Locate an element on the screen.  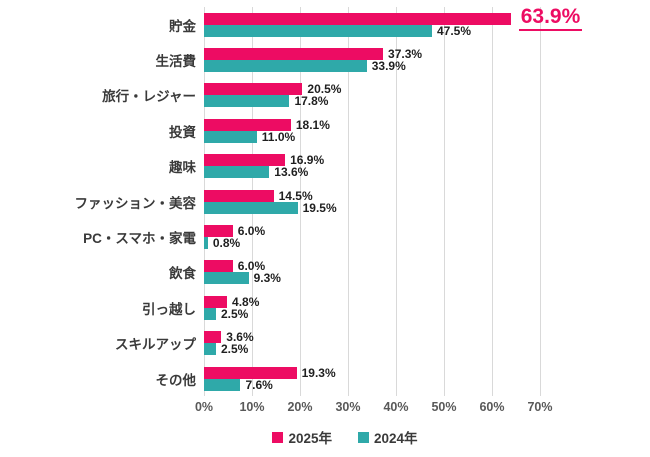
highlighted-value-label: 63.9% is located at coordinates (550, 18).